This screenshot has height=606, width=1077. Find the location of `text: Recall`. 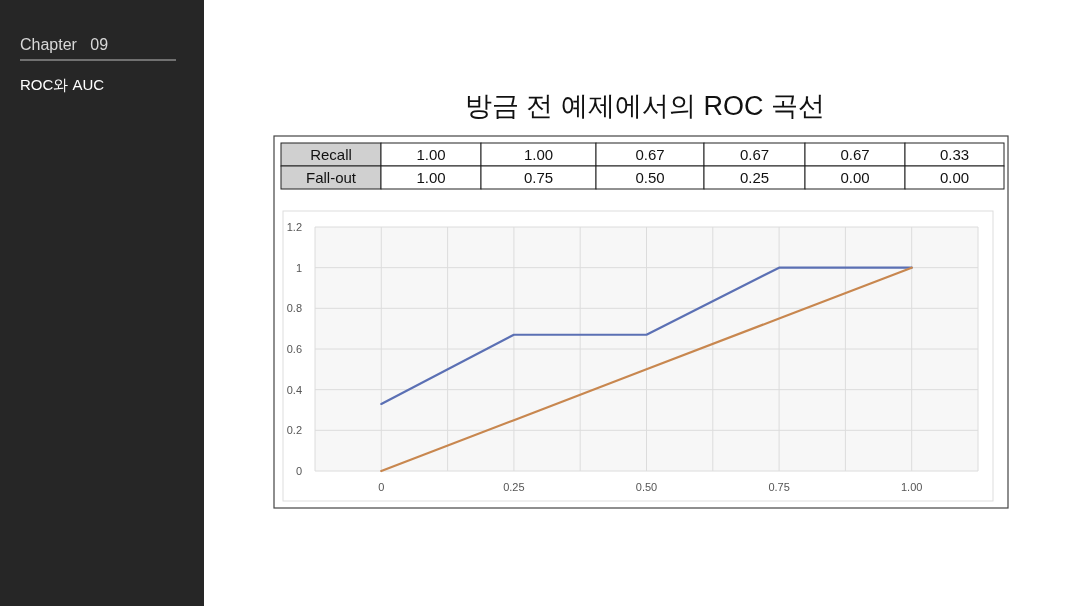

text: Recall is located at coordinates (331, 154).